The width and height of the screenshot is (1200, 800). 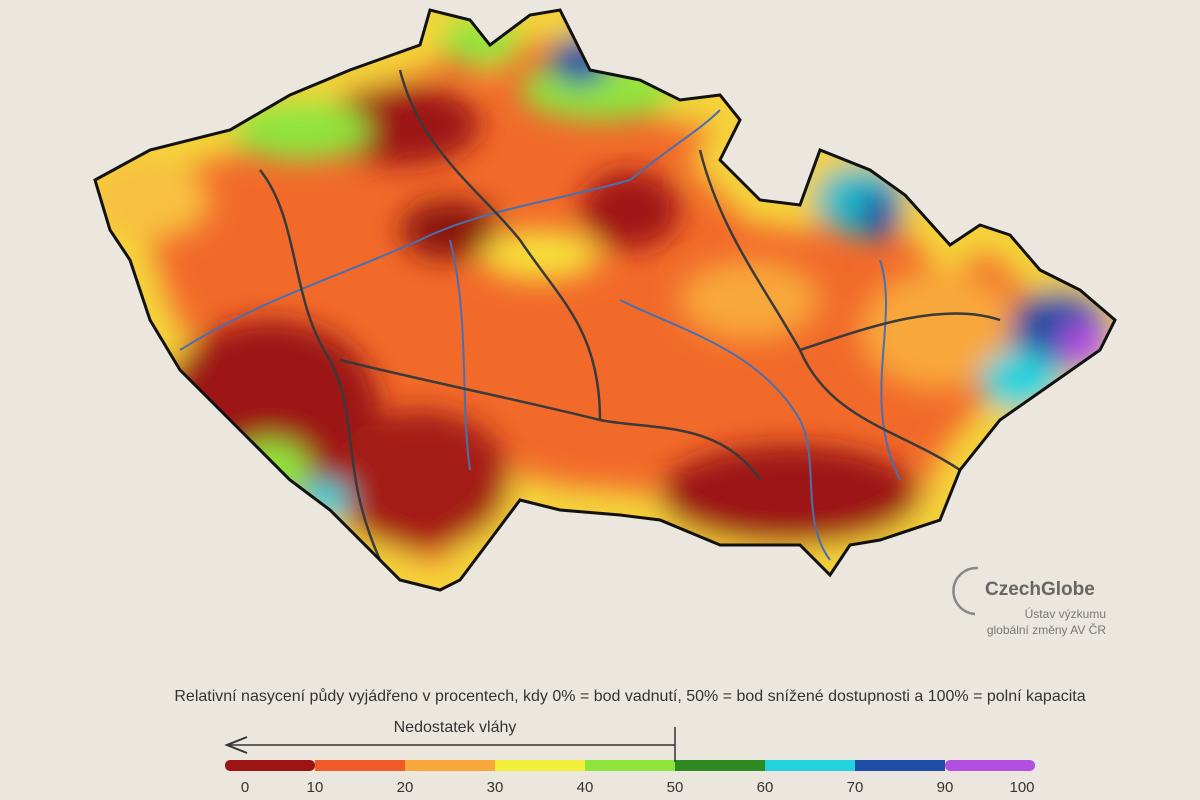 I want to click on legend-tick-label: 40, so click(x=585, y=787).